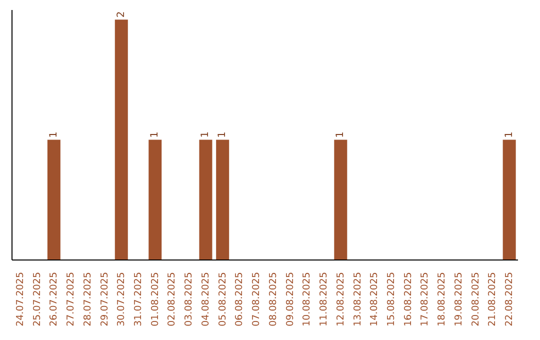 The height and width of the screenshot is (340, 540). I want to click on x-tick-label: 24.07.2025, so click(20, 299).